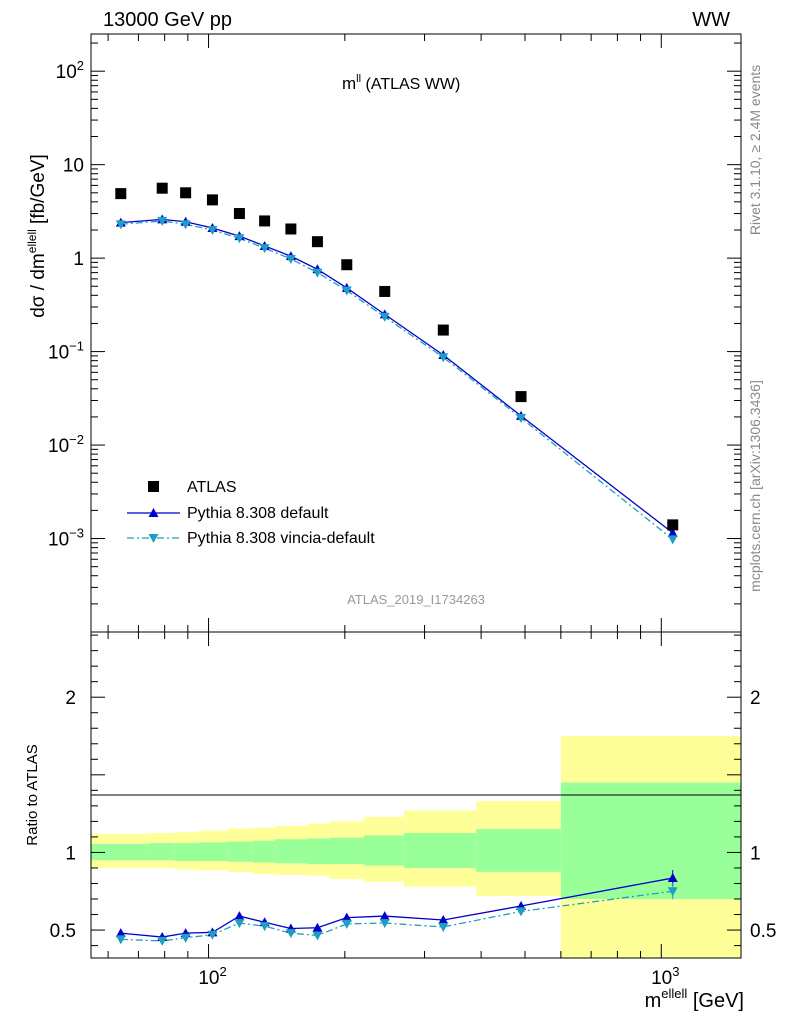 The image size is (786, 1024). I want to click on legend-marker-pythia-default, so click(153, 512).